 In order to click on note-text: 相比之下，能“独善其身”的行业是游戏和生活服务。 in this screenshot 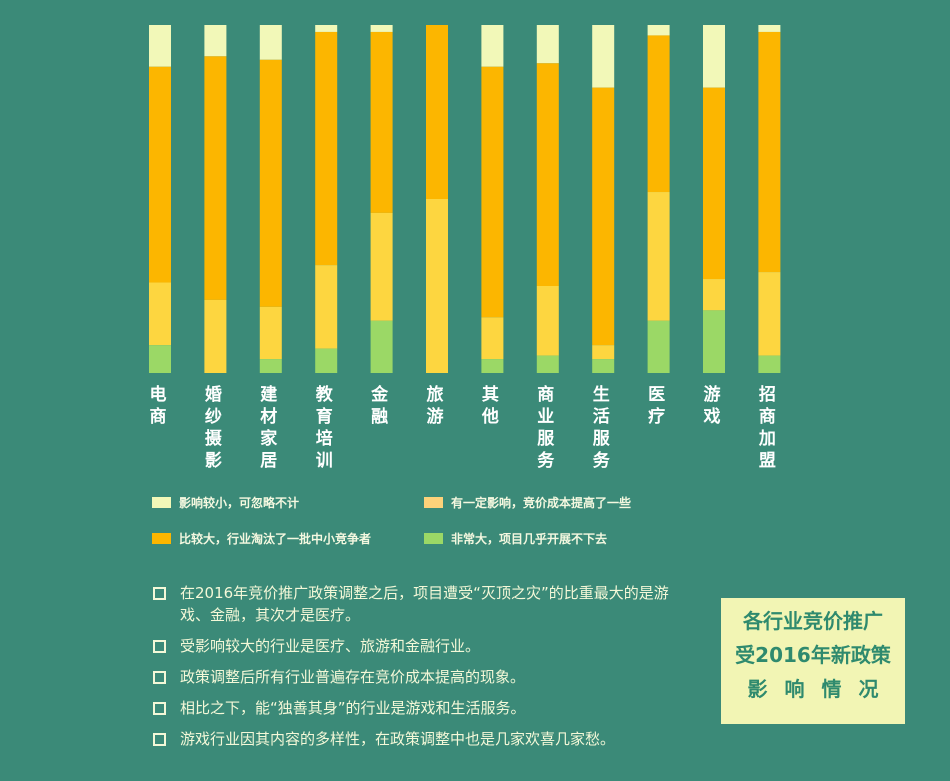, I will do `click(353, 708)`.